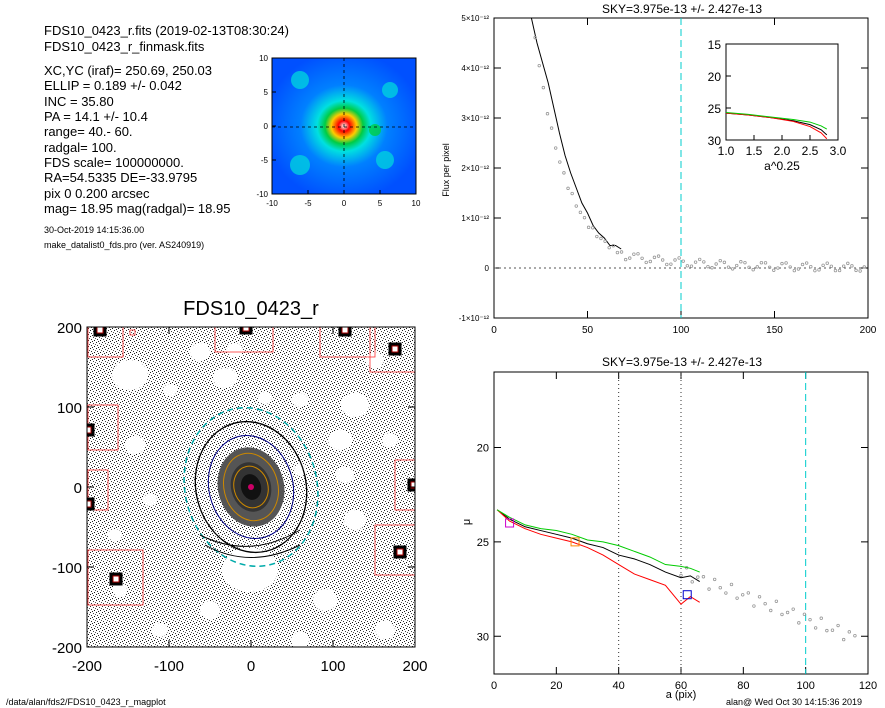 This screenshot has width=885, height=708. What do you see at coordinates (598, 545) in the screenshot?
I see `sb-series-line` at bounding box center [598, 545].